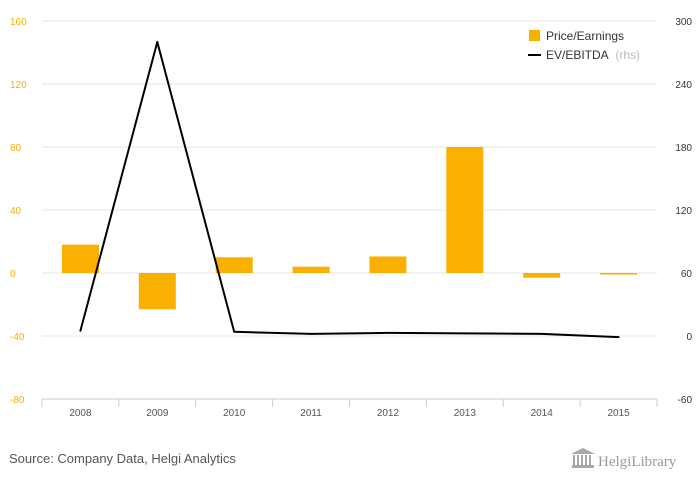 This screenshot has height=483, width=700. Describe the element at coordinates (584, 45) in the screenshot. I see `legend: Price/Earnings EV/EBITDA (rhs)` at that location.